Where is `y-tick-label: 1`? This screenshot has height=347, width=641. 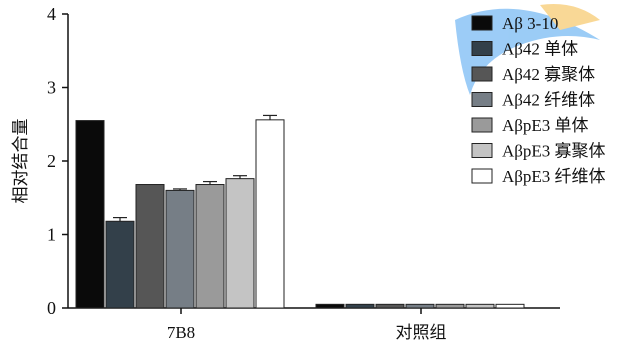
y-tick-label: 1 is located at coordinates (51, 235).